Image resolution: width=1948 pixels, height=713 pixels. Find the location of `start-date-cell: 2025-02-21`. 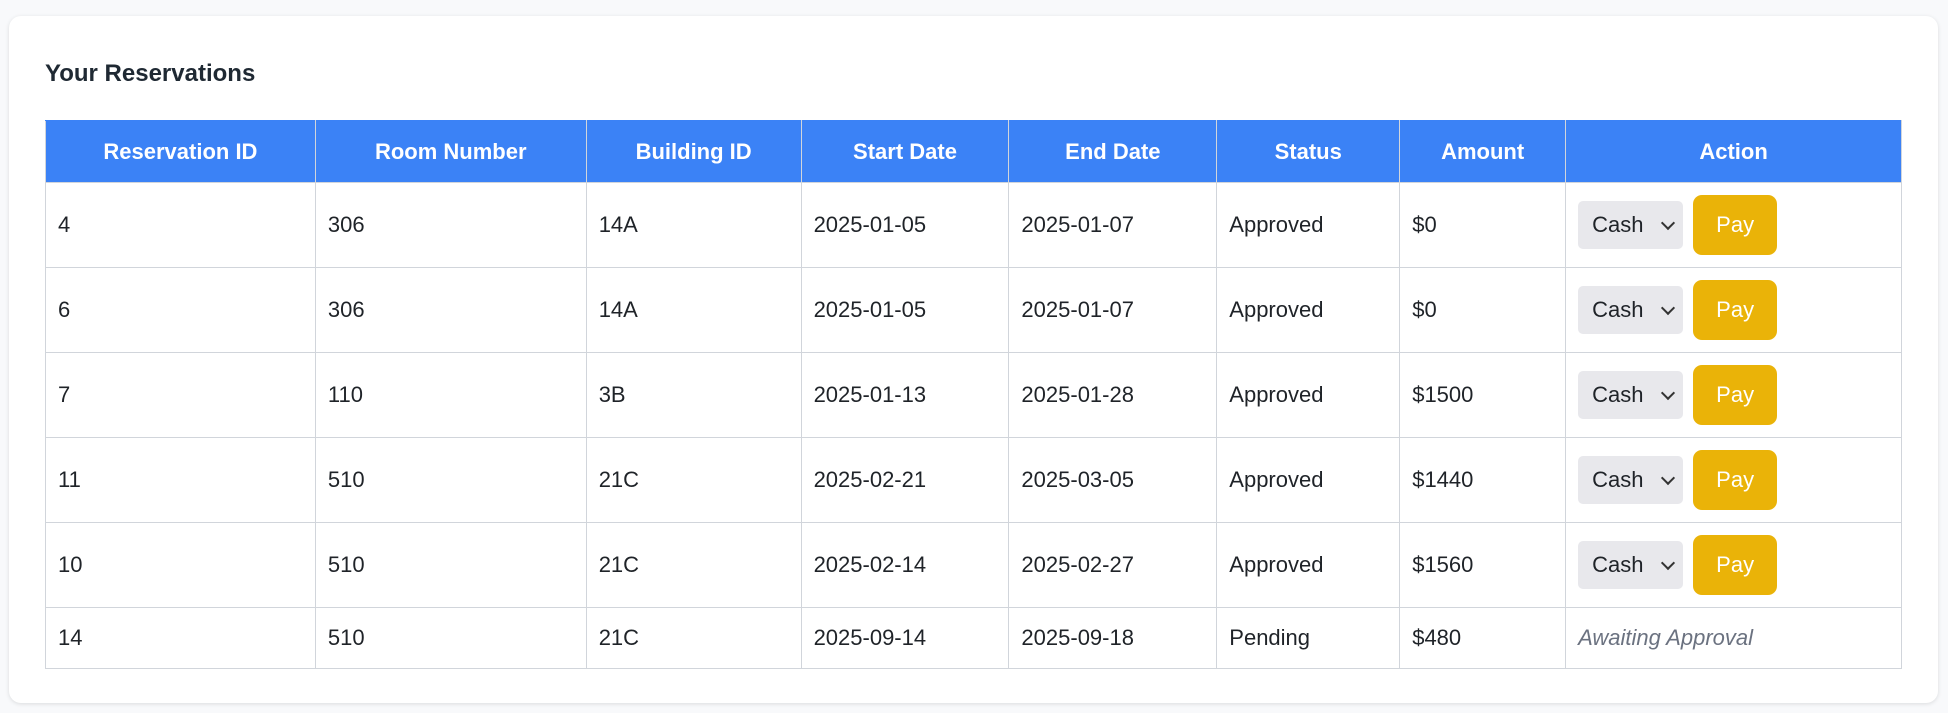

start-date-cell: 2025-02-21 is located at coordinates (905, 480).